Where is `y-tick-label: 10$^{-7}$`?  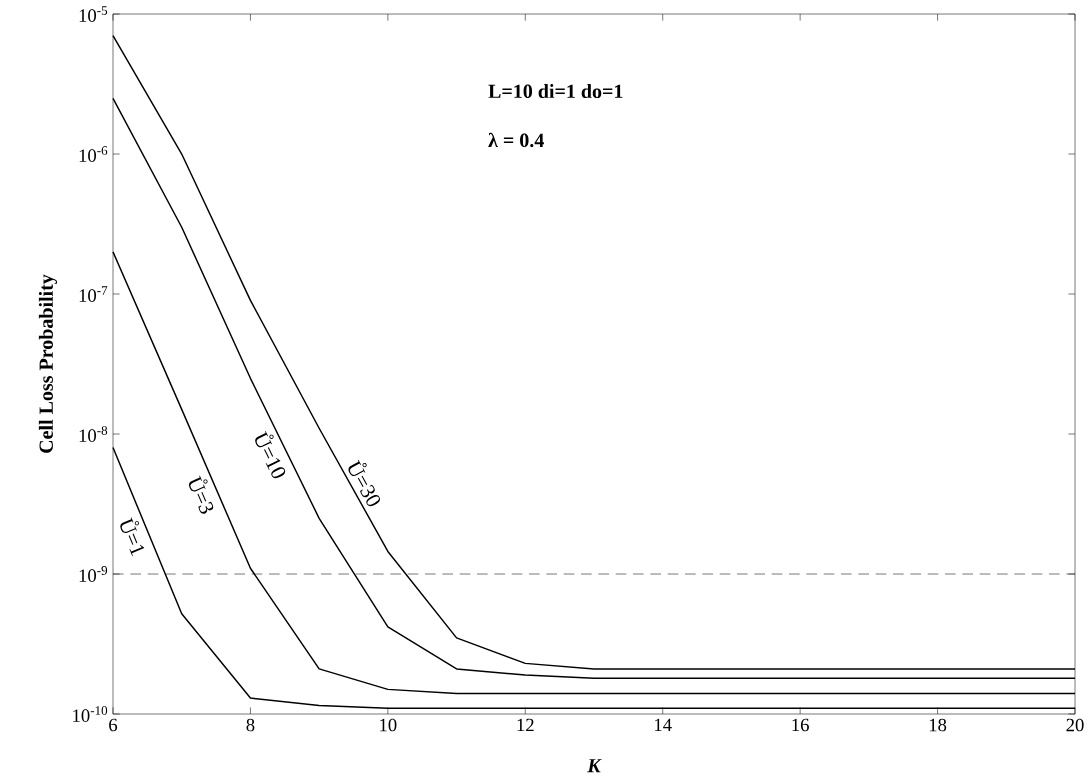
y-tick-label: 10$^{-7}$ is located at coordinates (93, 294).